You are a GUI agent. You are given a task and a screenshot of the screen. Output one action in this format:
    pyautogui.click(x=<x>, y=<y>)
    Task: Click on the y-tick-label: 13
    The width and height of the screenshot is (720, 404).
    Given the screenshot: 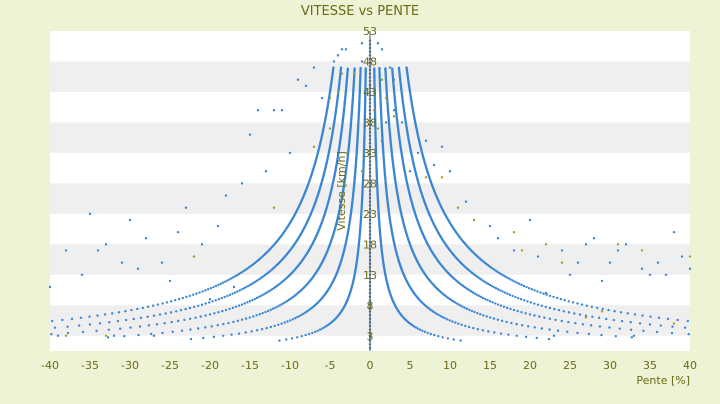 What is the action you would take?
    pyautogui.click(x=370, y=275)
    